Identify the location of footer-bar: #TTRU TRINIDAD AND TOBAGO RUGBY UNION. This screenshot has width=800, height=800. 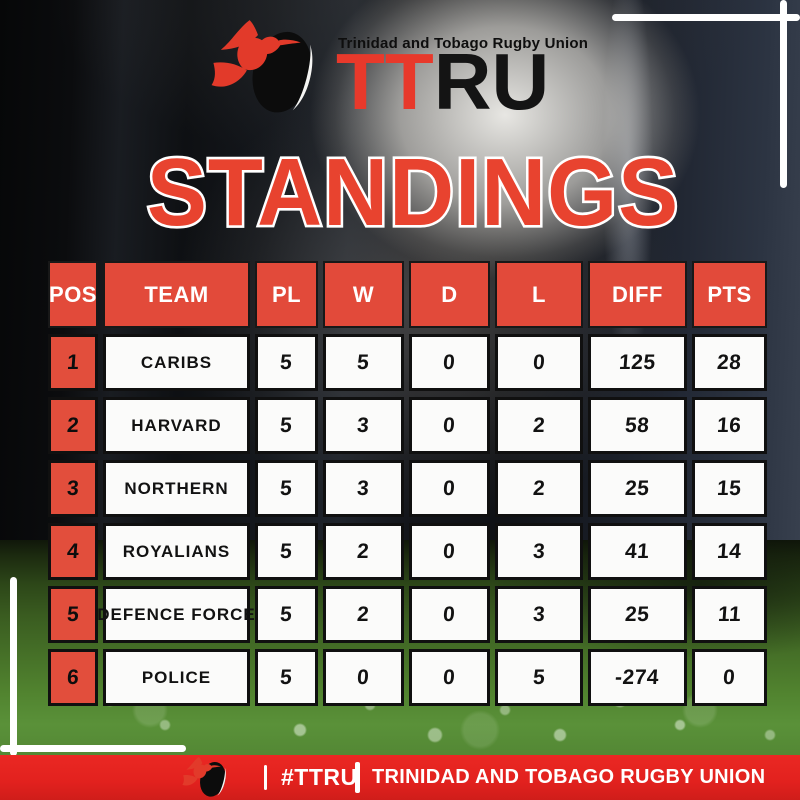
(400, 777).